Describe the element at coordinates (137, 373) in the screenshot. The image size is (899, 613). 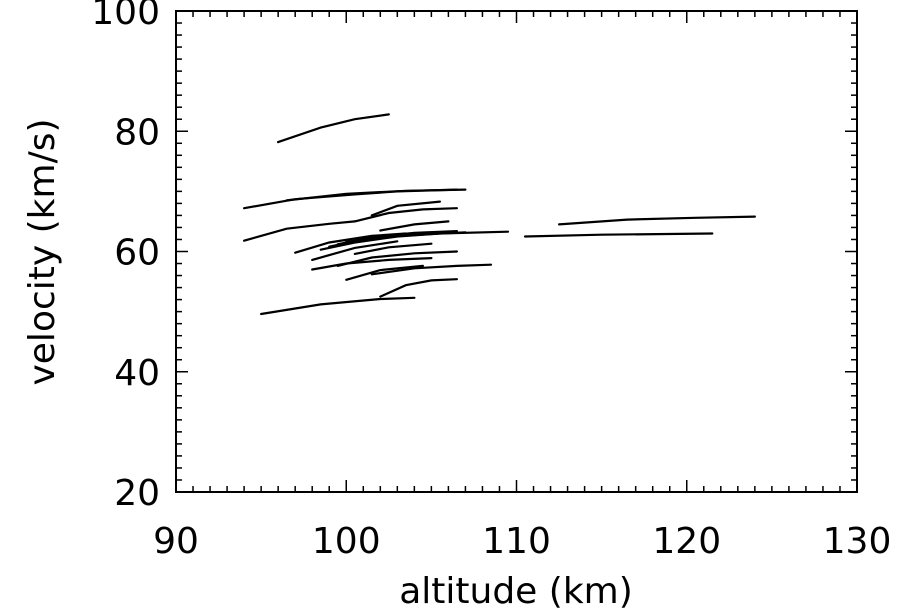
I see `y-tick-label: 40` at that location.